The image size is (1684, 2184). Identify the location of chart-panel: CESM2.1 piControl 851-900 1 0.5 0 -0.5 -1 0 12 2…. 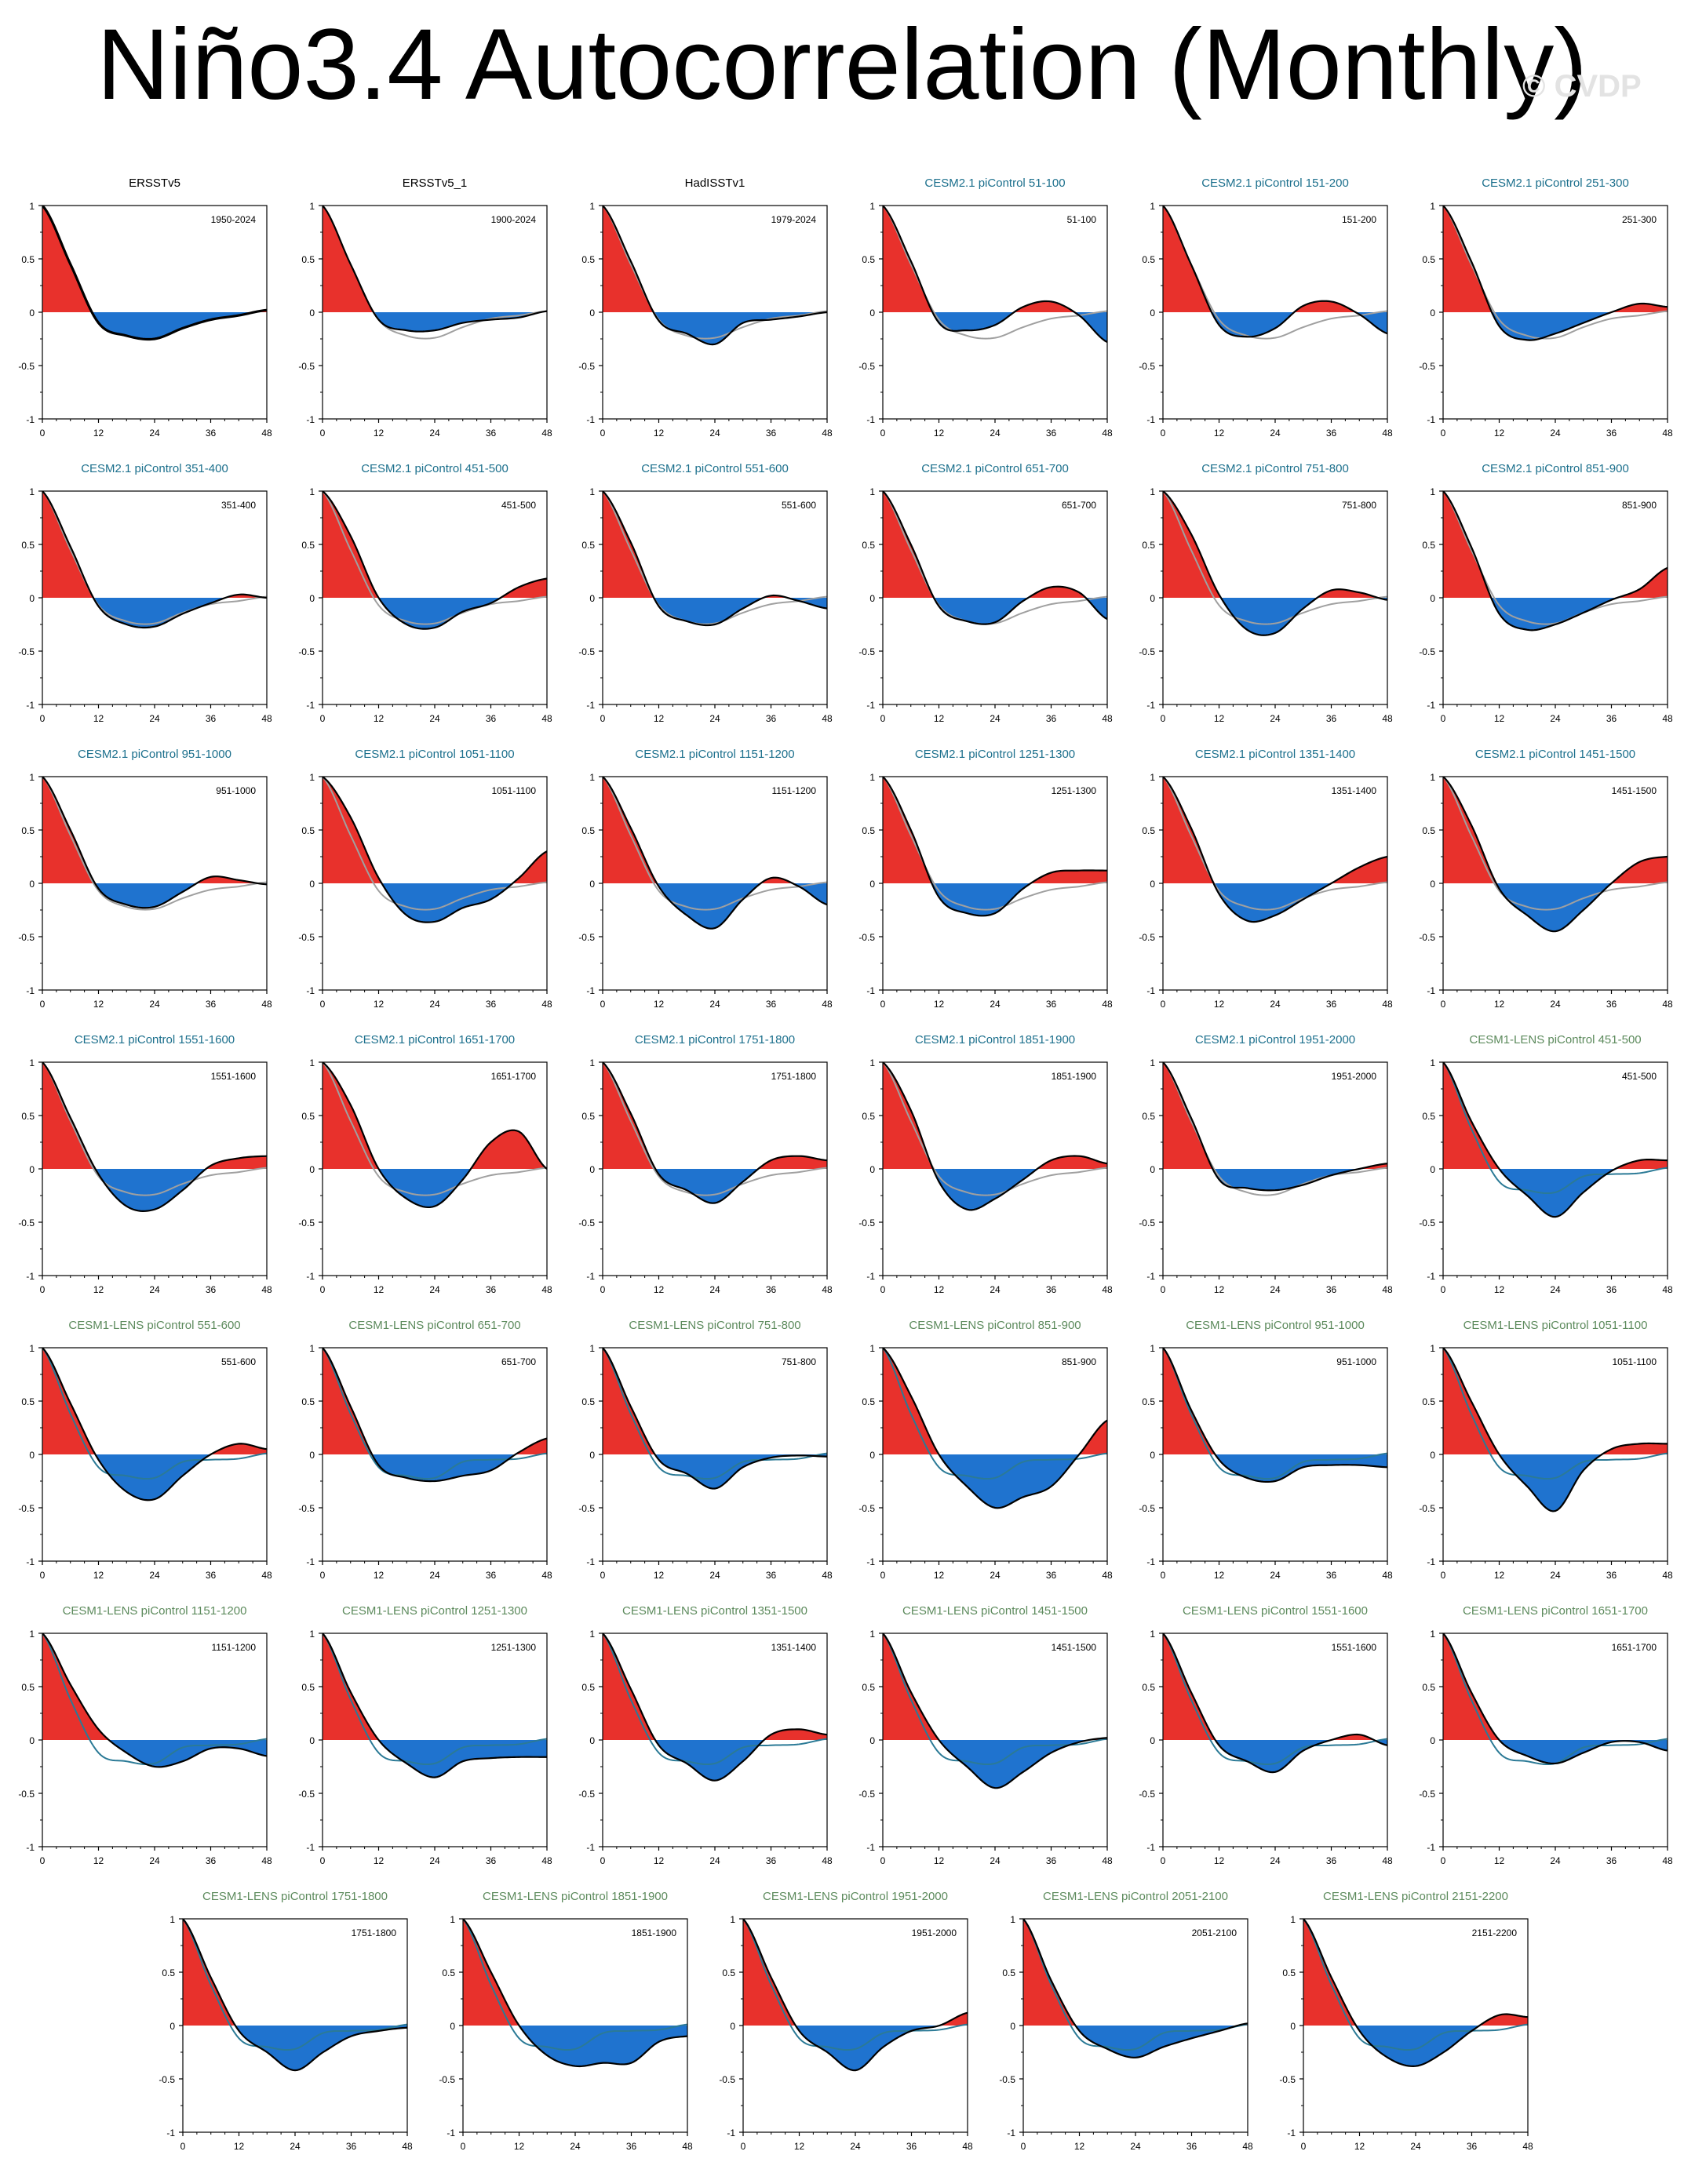
(1546, 593).